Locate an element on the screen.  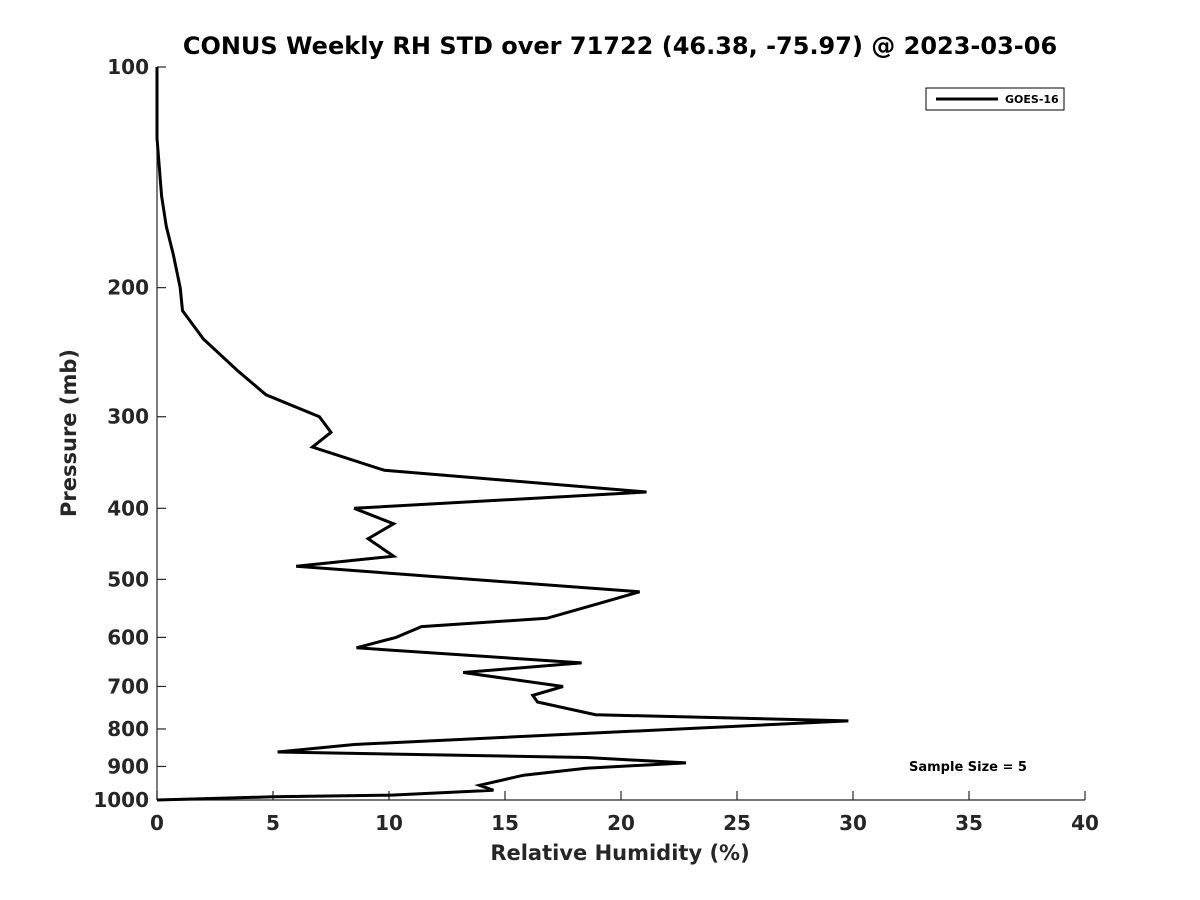
x-tick-label: 5 is located at coordinates (273, 823).